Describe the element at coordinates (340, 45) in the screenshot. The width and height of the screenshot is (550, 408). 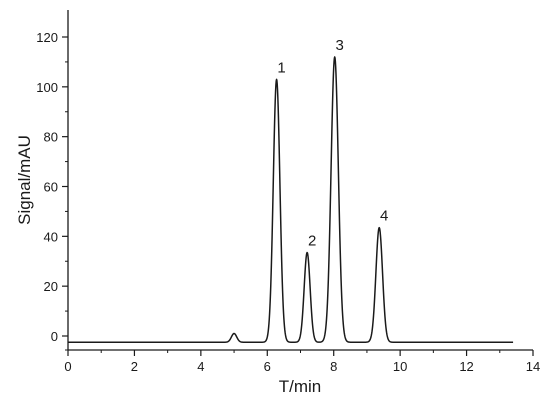
I see `peak-label-3: 3` at that location.